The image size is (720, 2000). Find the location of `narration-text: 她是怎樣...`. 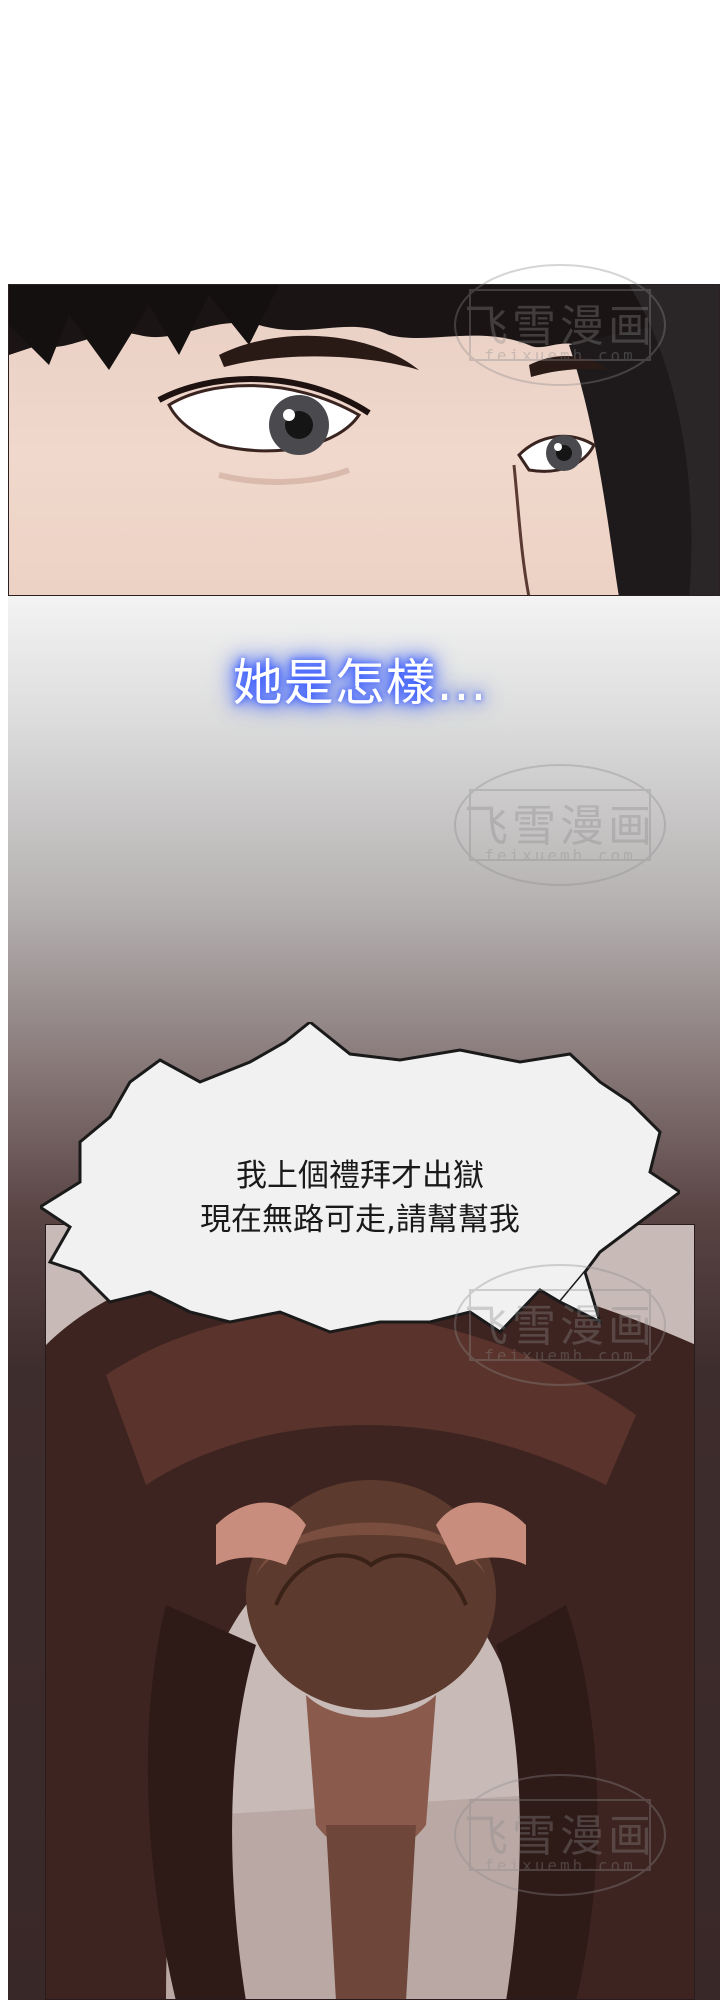

narration-text: 她是怎樣... is located at coordinates (360, 683).